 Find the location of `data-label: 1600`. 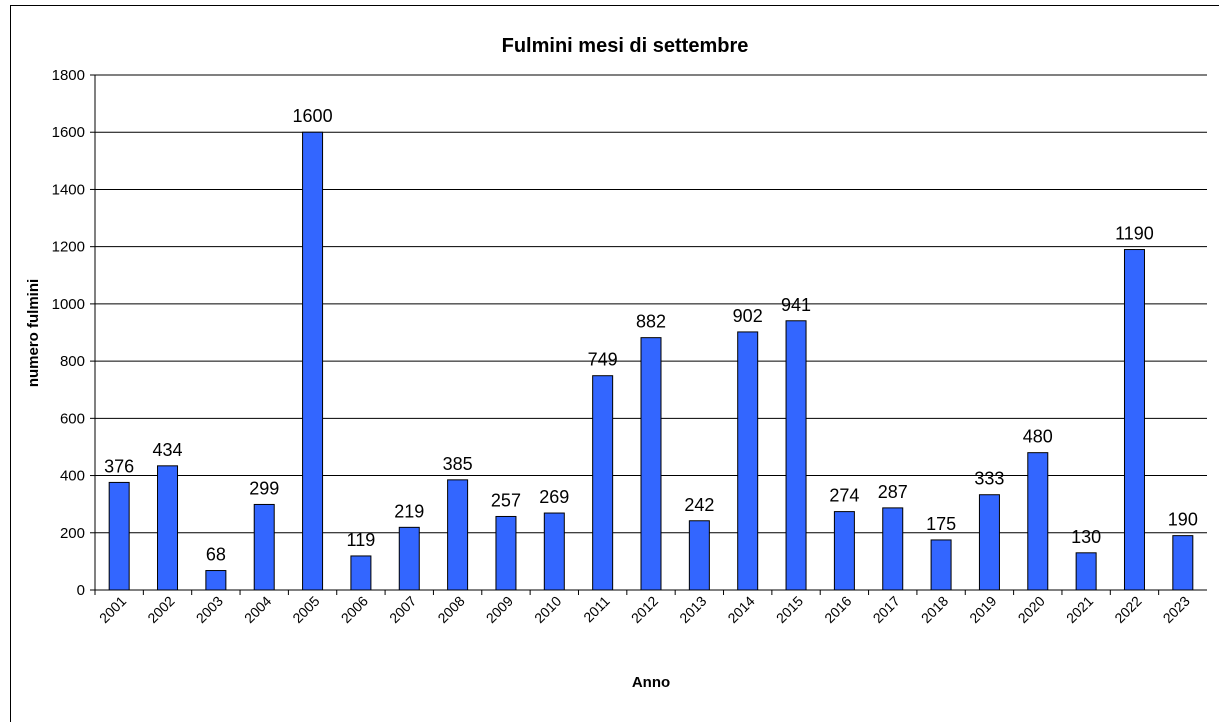

data-label: 1600 is located at coordinates (313, 116).